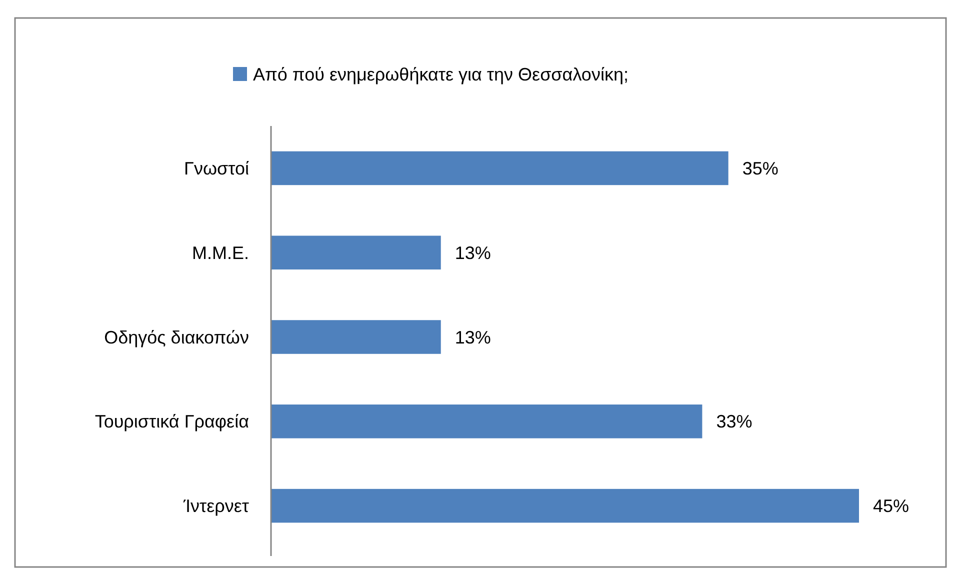 The width and height of the screenshot is (957, 579). I want to click on y-tick-label: Μ.Μ.Ε., so click(220, 252).